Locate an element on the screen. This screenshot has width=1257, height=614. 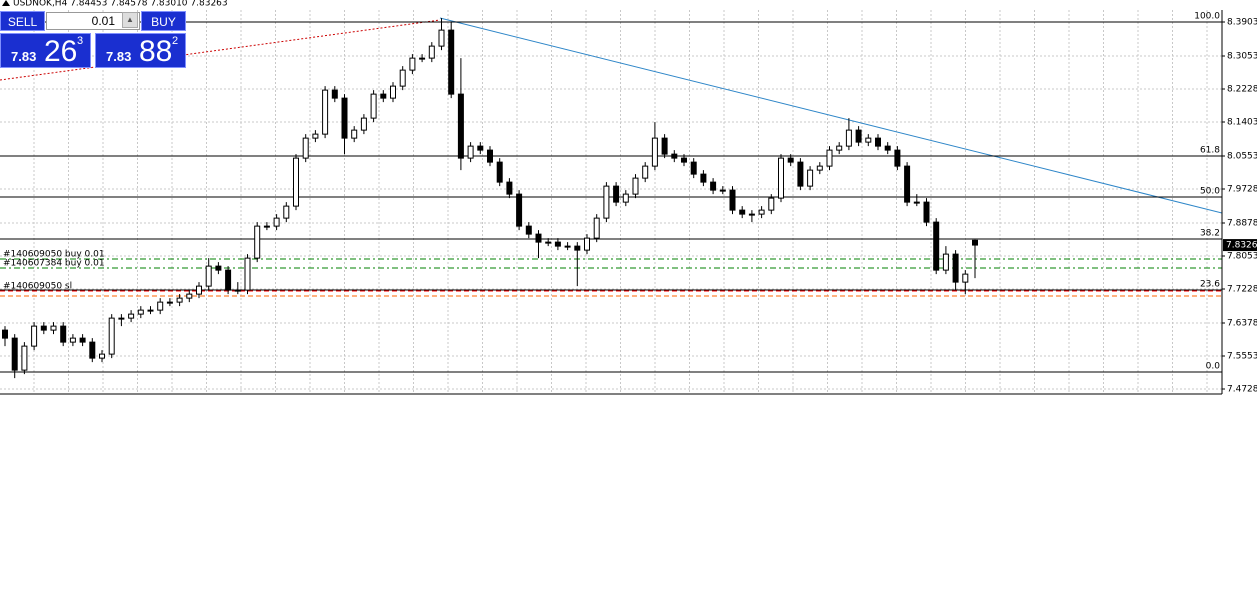
order-label: #140607384 buy 0.01 is located at coordinates (54, 264).